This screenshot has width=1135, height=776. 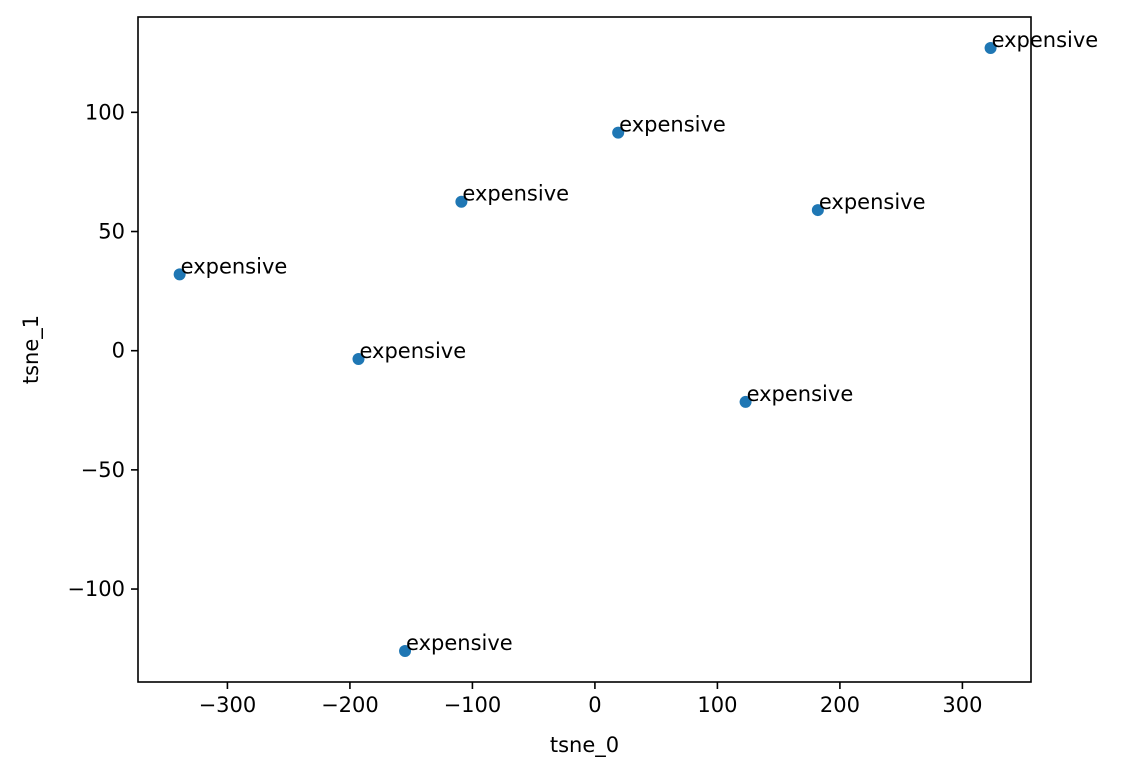 I want to click on x-tick-label: 200, so click(x=840, y=705).